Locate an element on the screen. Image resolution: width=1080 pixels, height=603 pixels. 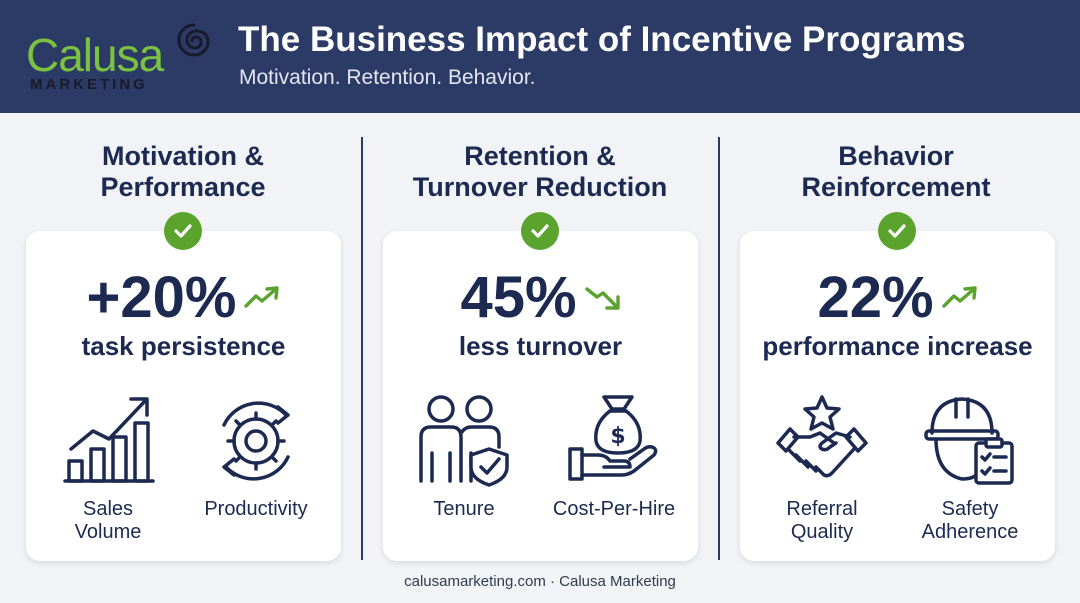
stat-label: less turnover is located at coordinates (540, 346).